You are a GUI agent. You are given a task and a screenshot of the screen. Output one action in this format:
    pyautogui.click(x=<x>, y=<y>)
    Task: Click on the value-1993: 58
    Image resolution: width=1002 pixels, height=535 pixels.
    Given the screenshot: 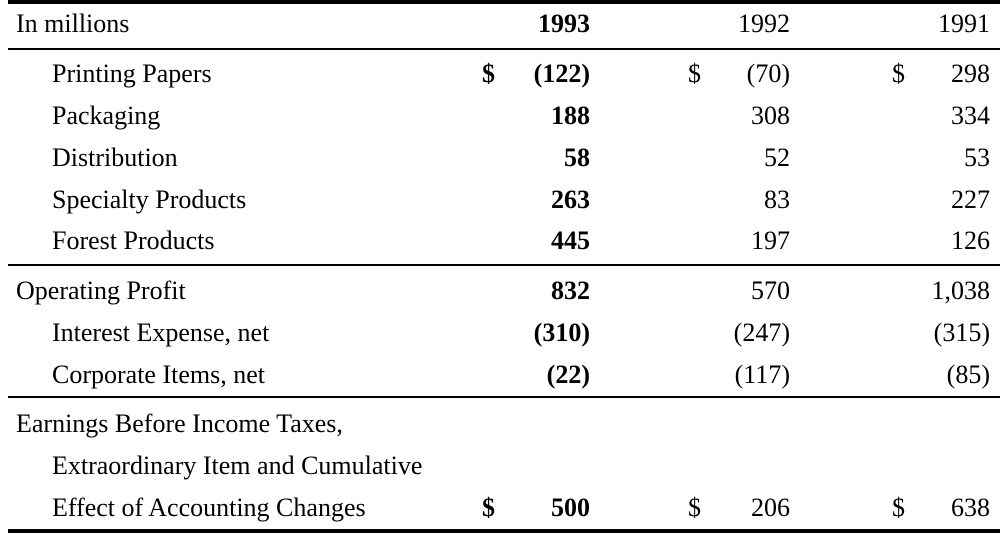 What is the action you would take?
    pyautogui.click(x=577, y=157)
    